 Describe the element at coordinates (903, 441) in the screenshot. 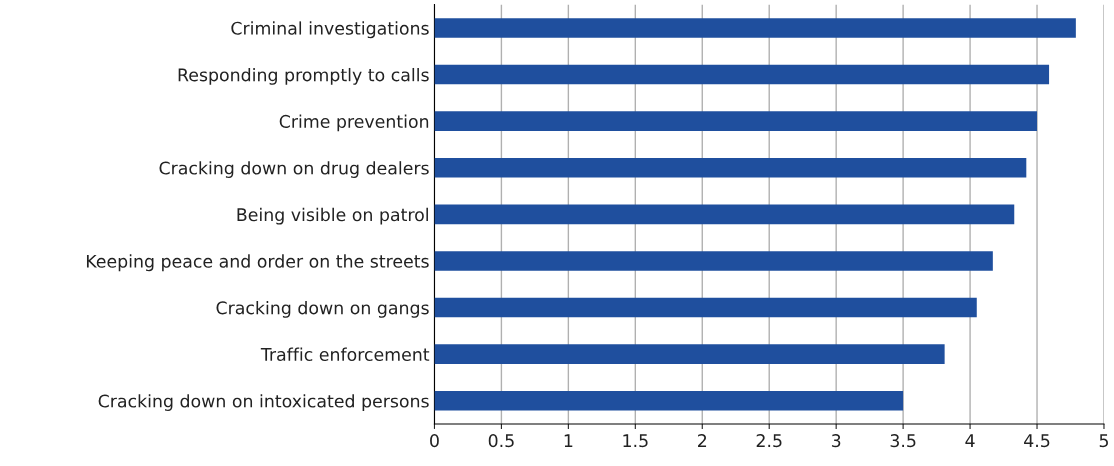

I see `x-tick-label: 3.5` at that location.